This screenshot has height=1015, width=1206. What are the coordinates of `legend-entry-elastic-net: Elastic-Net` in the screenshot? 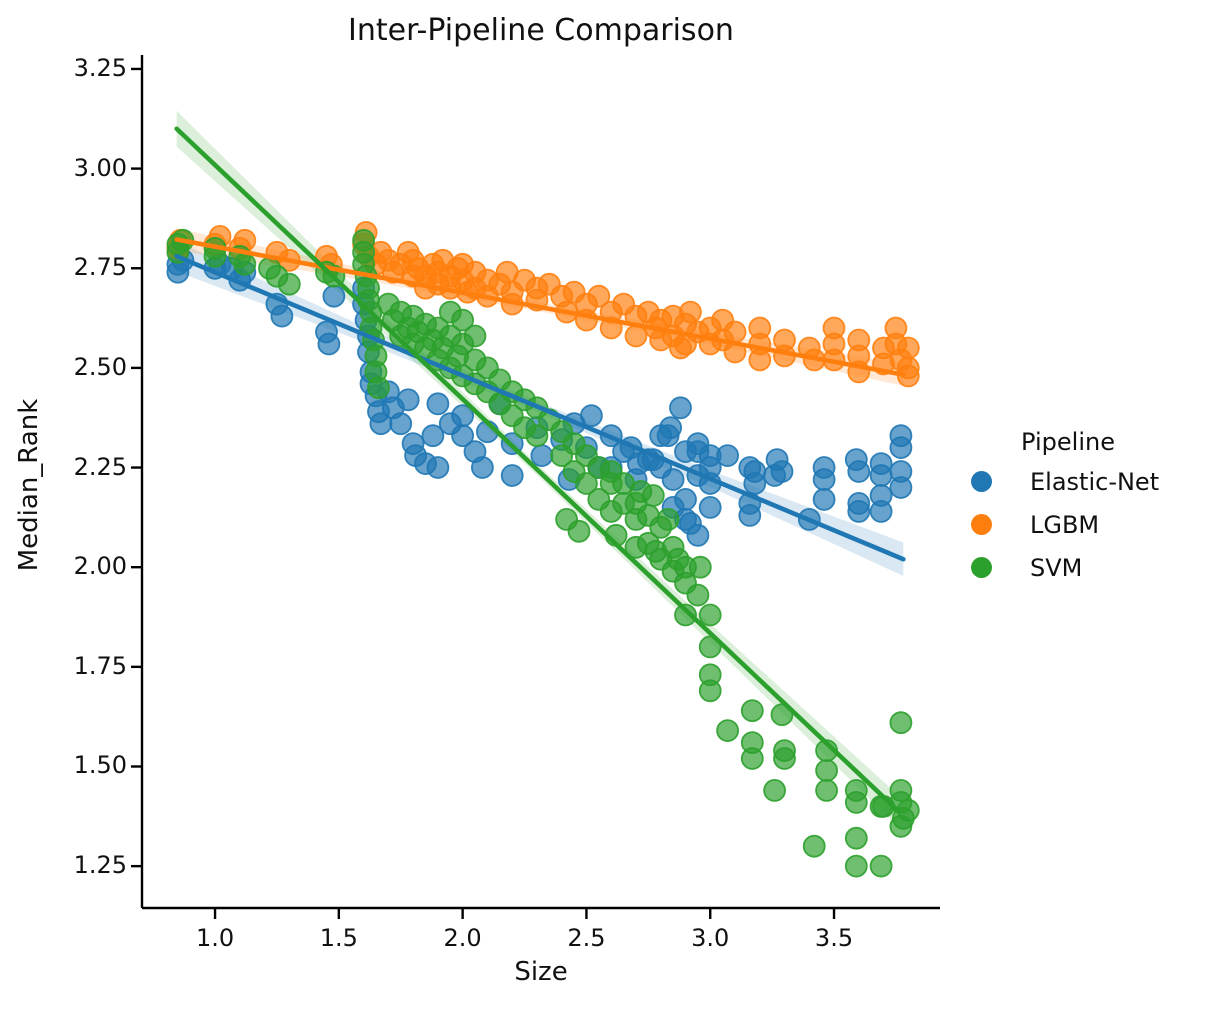 It's located at (1068, 481).